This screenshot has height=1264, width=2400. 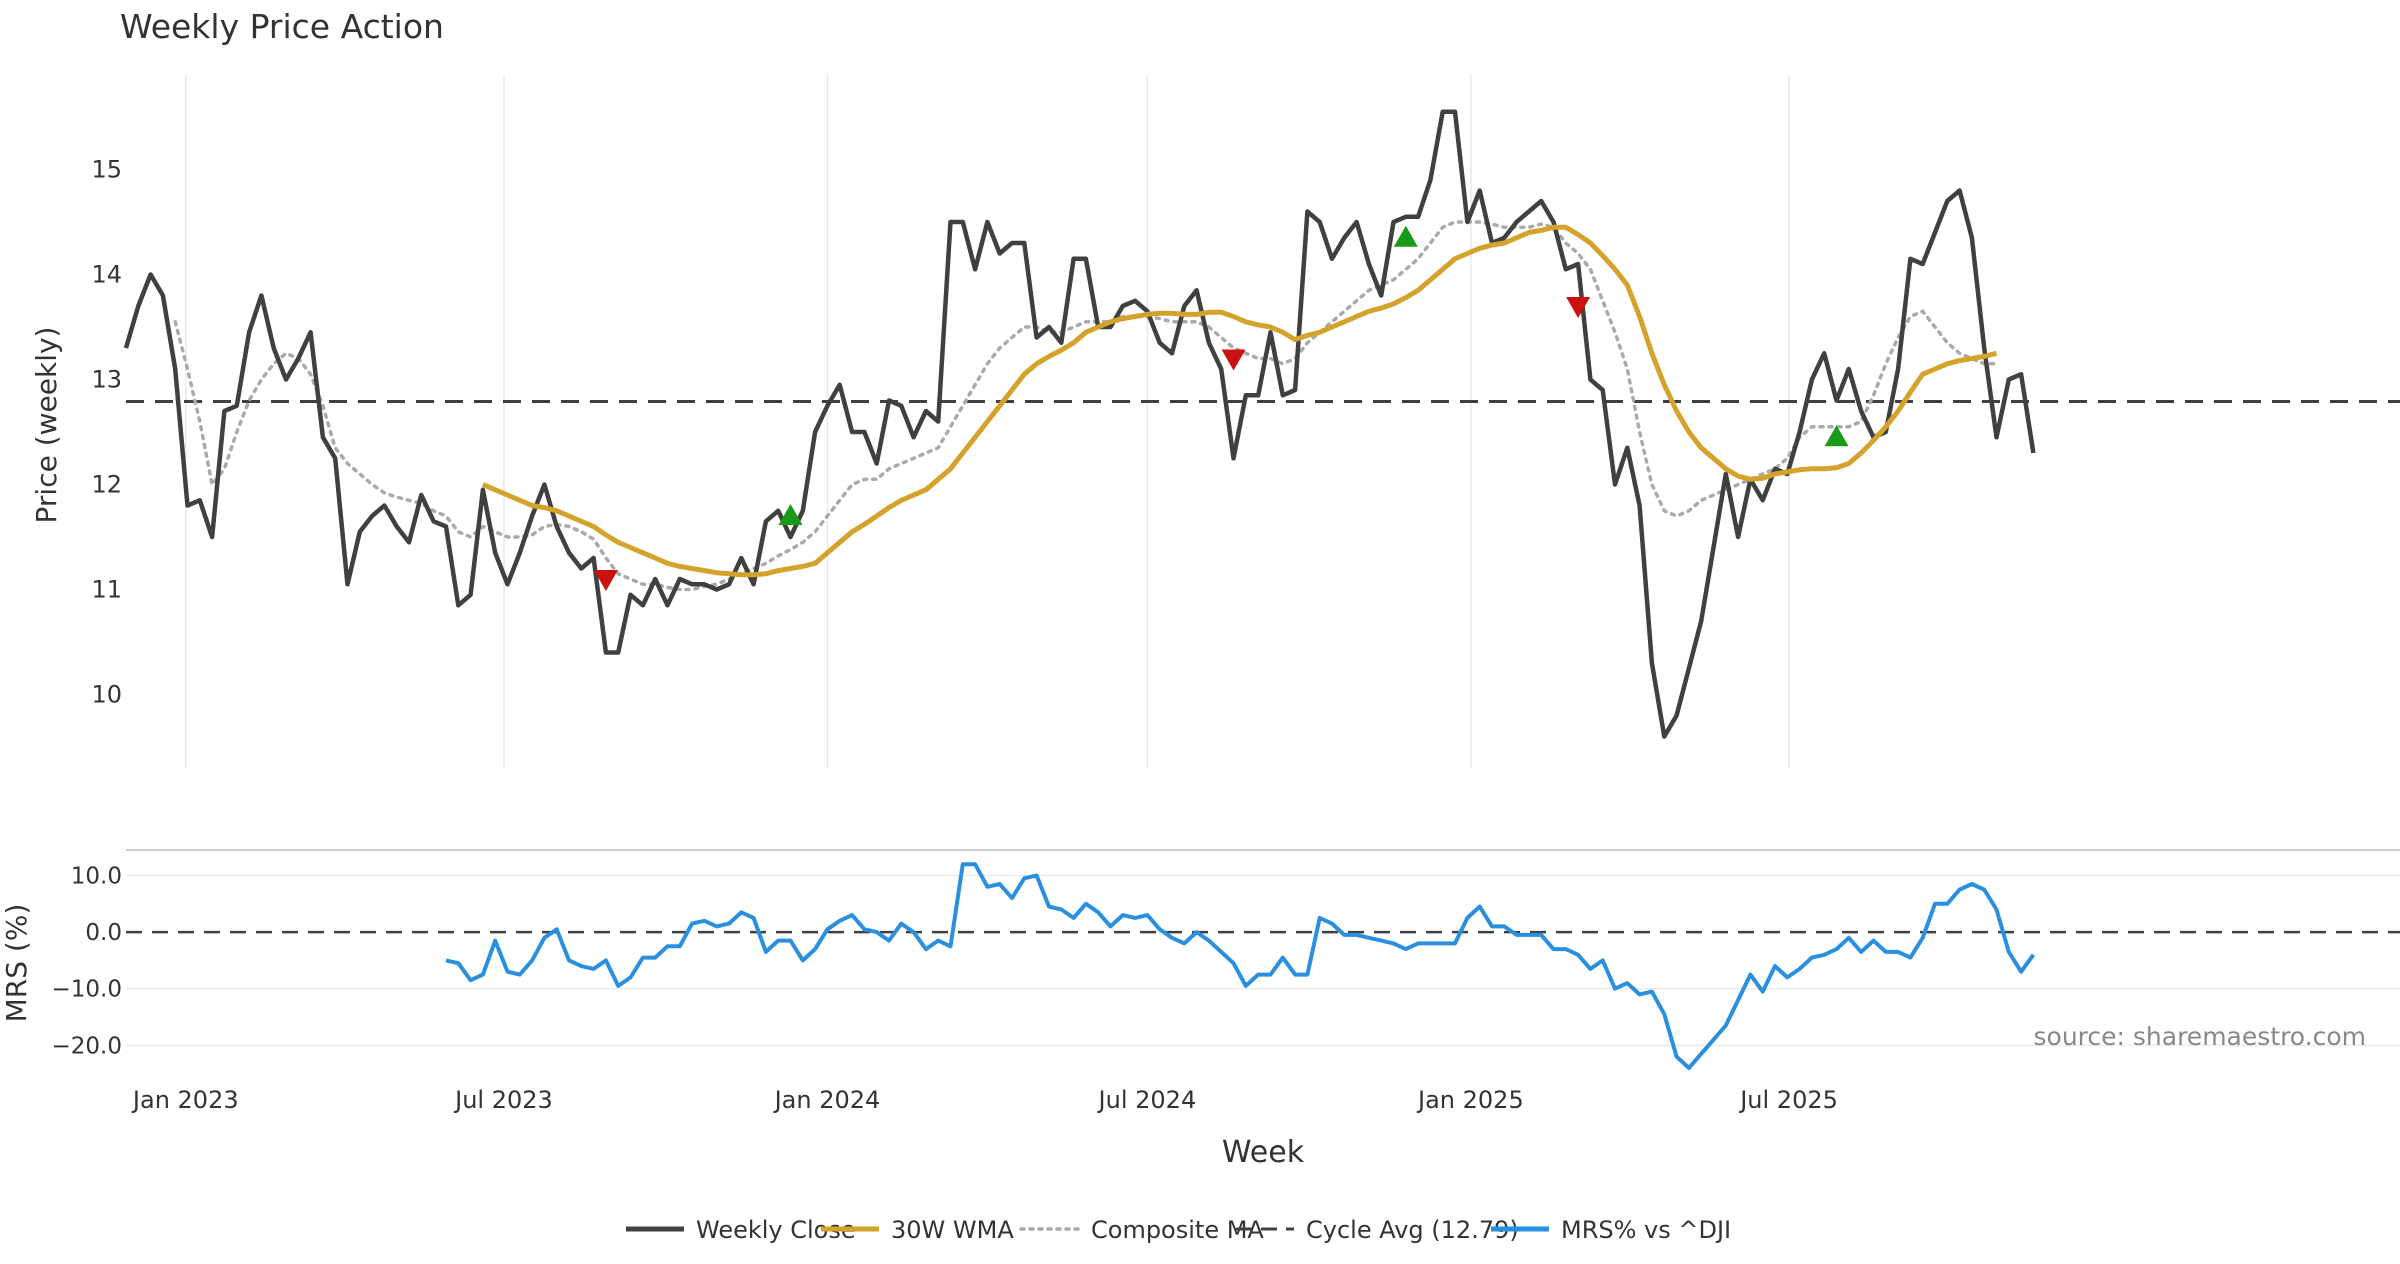 I want to click on price-y-tick-label: 15, so click(x=106, y=170).